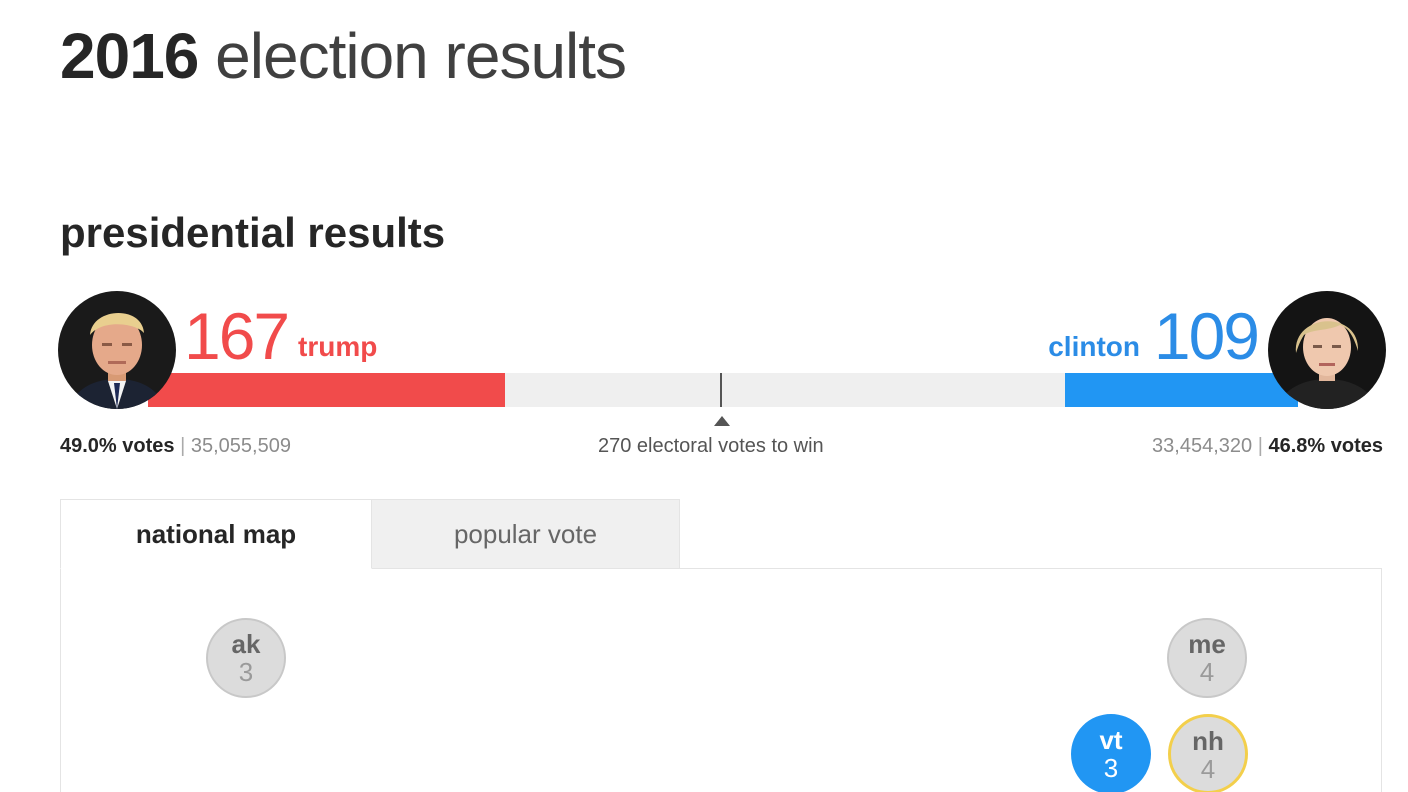 This screenshot has height=792, width=1408. Describe the element at coordinates (237, 336) in the screenshot. I see `trump-electoral-votes: 167` at that location.